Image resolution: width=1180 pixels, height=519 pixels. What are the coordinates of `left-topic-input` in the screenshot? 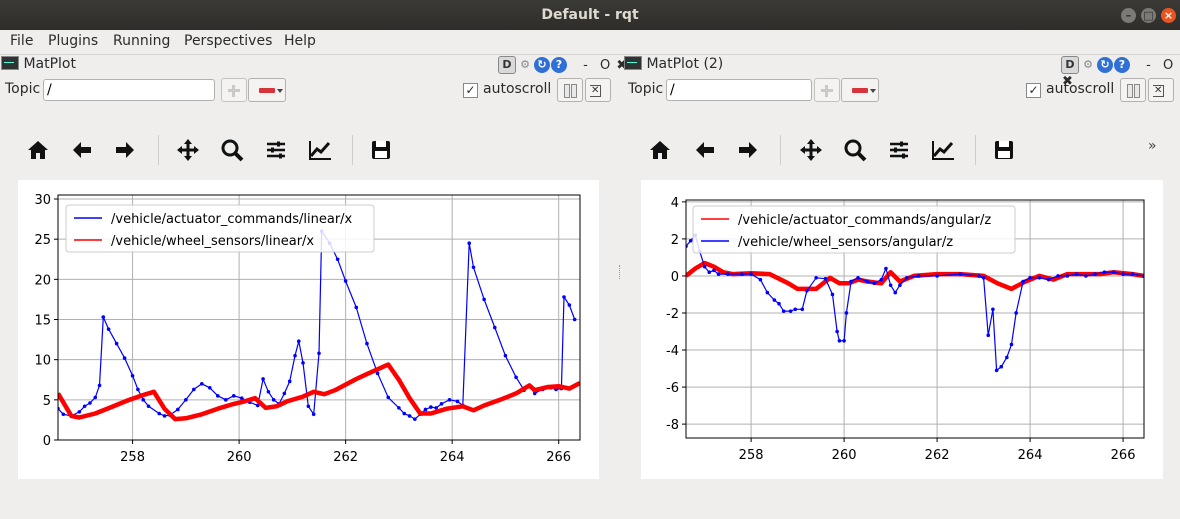 It's located at (129, 90).